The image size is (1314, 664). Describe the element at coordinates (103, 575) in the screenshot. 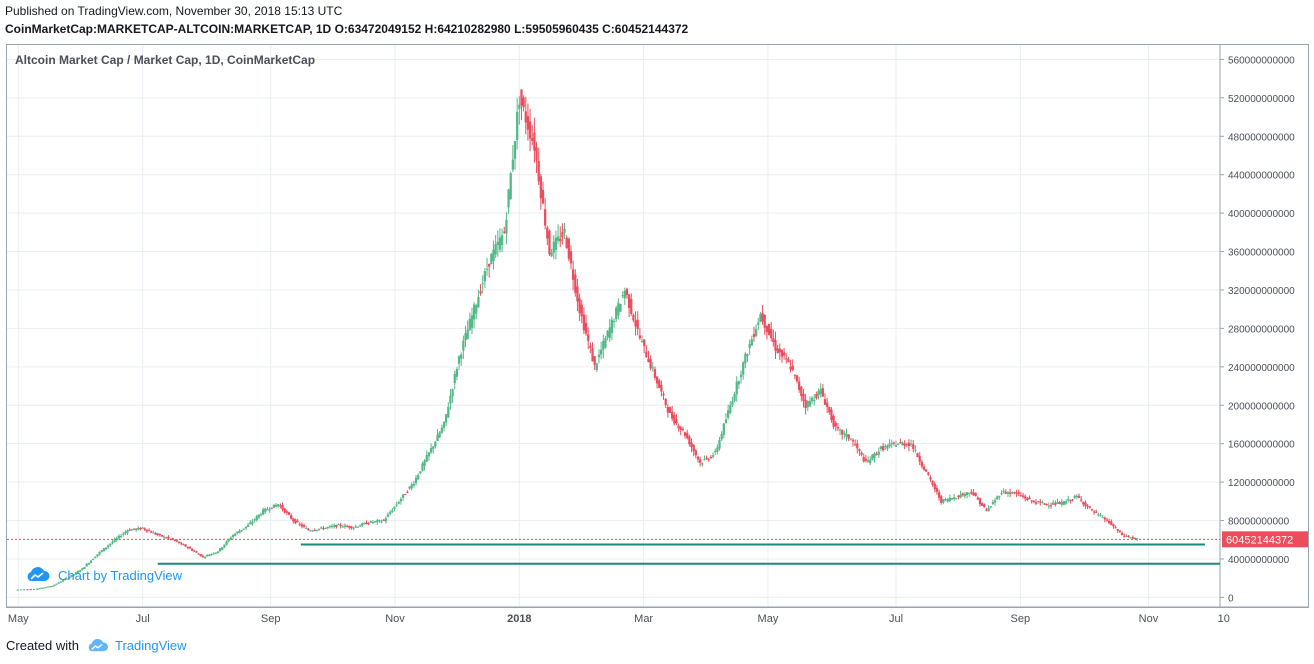

I see `tradingview-watermark: Chart by TradingView` at that location.